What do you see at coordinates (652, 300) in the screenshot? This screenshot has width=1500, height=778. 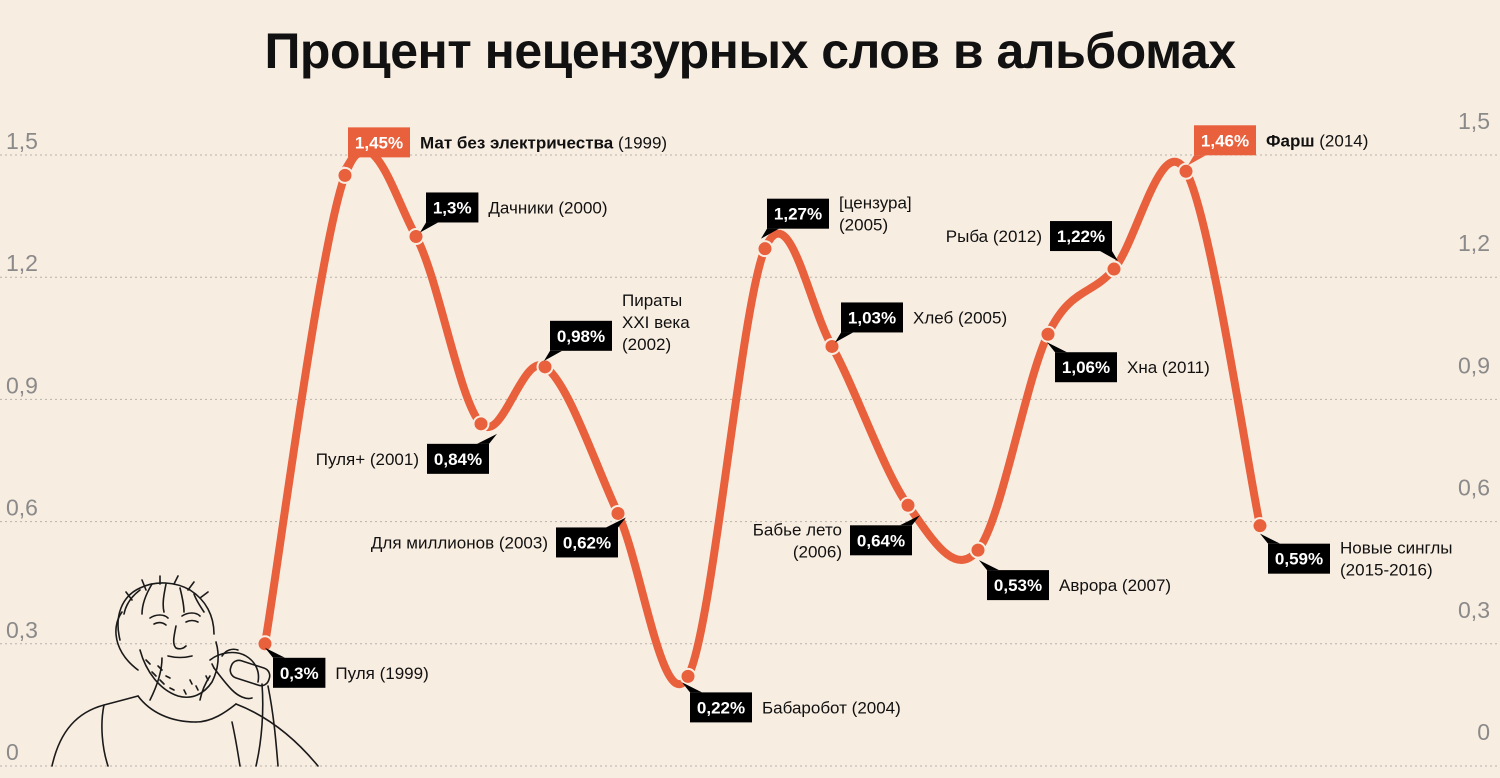 I see `album-label-4-0: Пираты` at bounding box center [652, 300].